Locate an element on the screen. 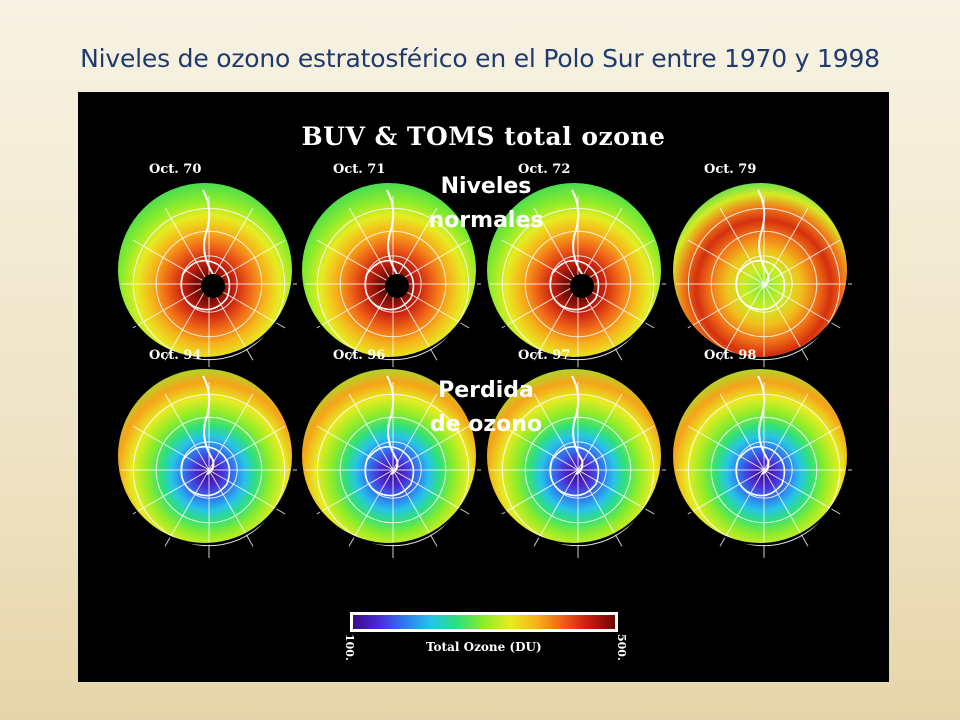 This screenshot has width=960, height=720. overlay-normal-line1: Niveles is located at coordinates (486, 186).